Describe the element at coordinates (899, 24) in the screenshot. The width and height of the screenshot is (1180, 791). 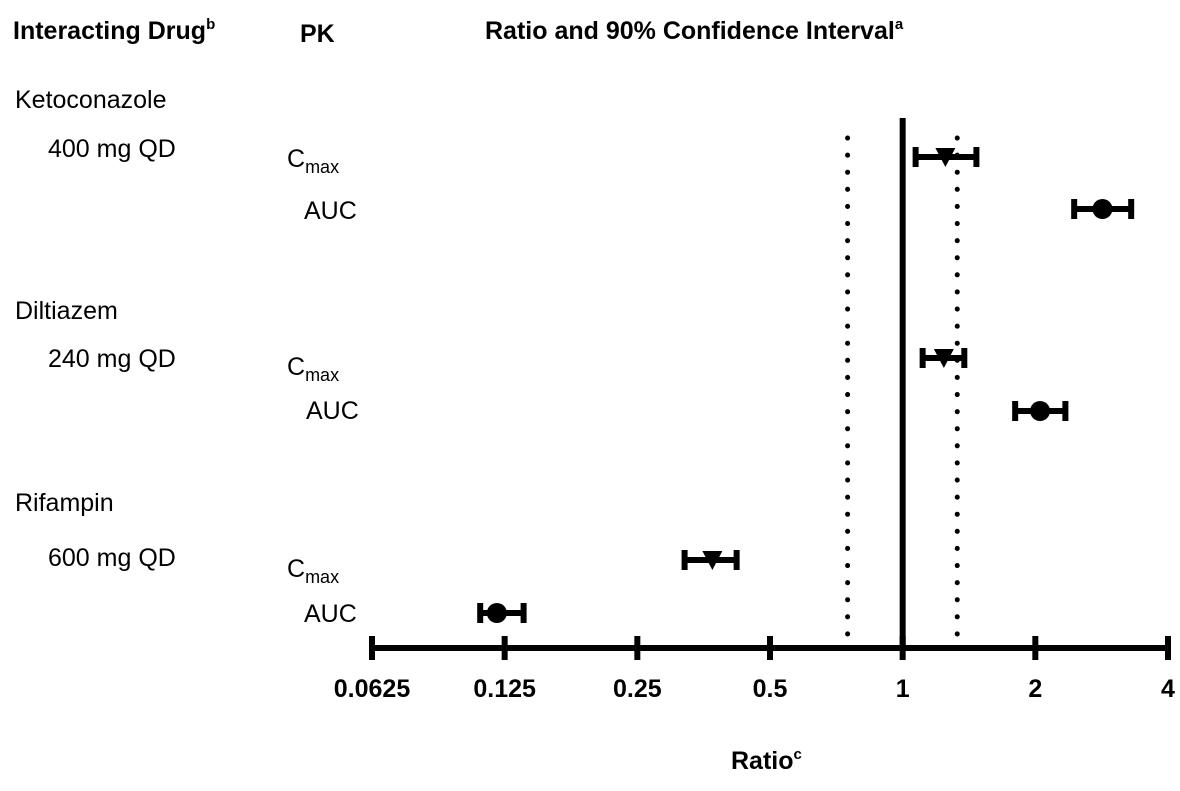
I see `header-ratio-ci-sup: a` at that location.